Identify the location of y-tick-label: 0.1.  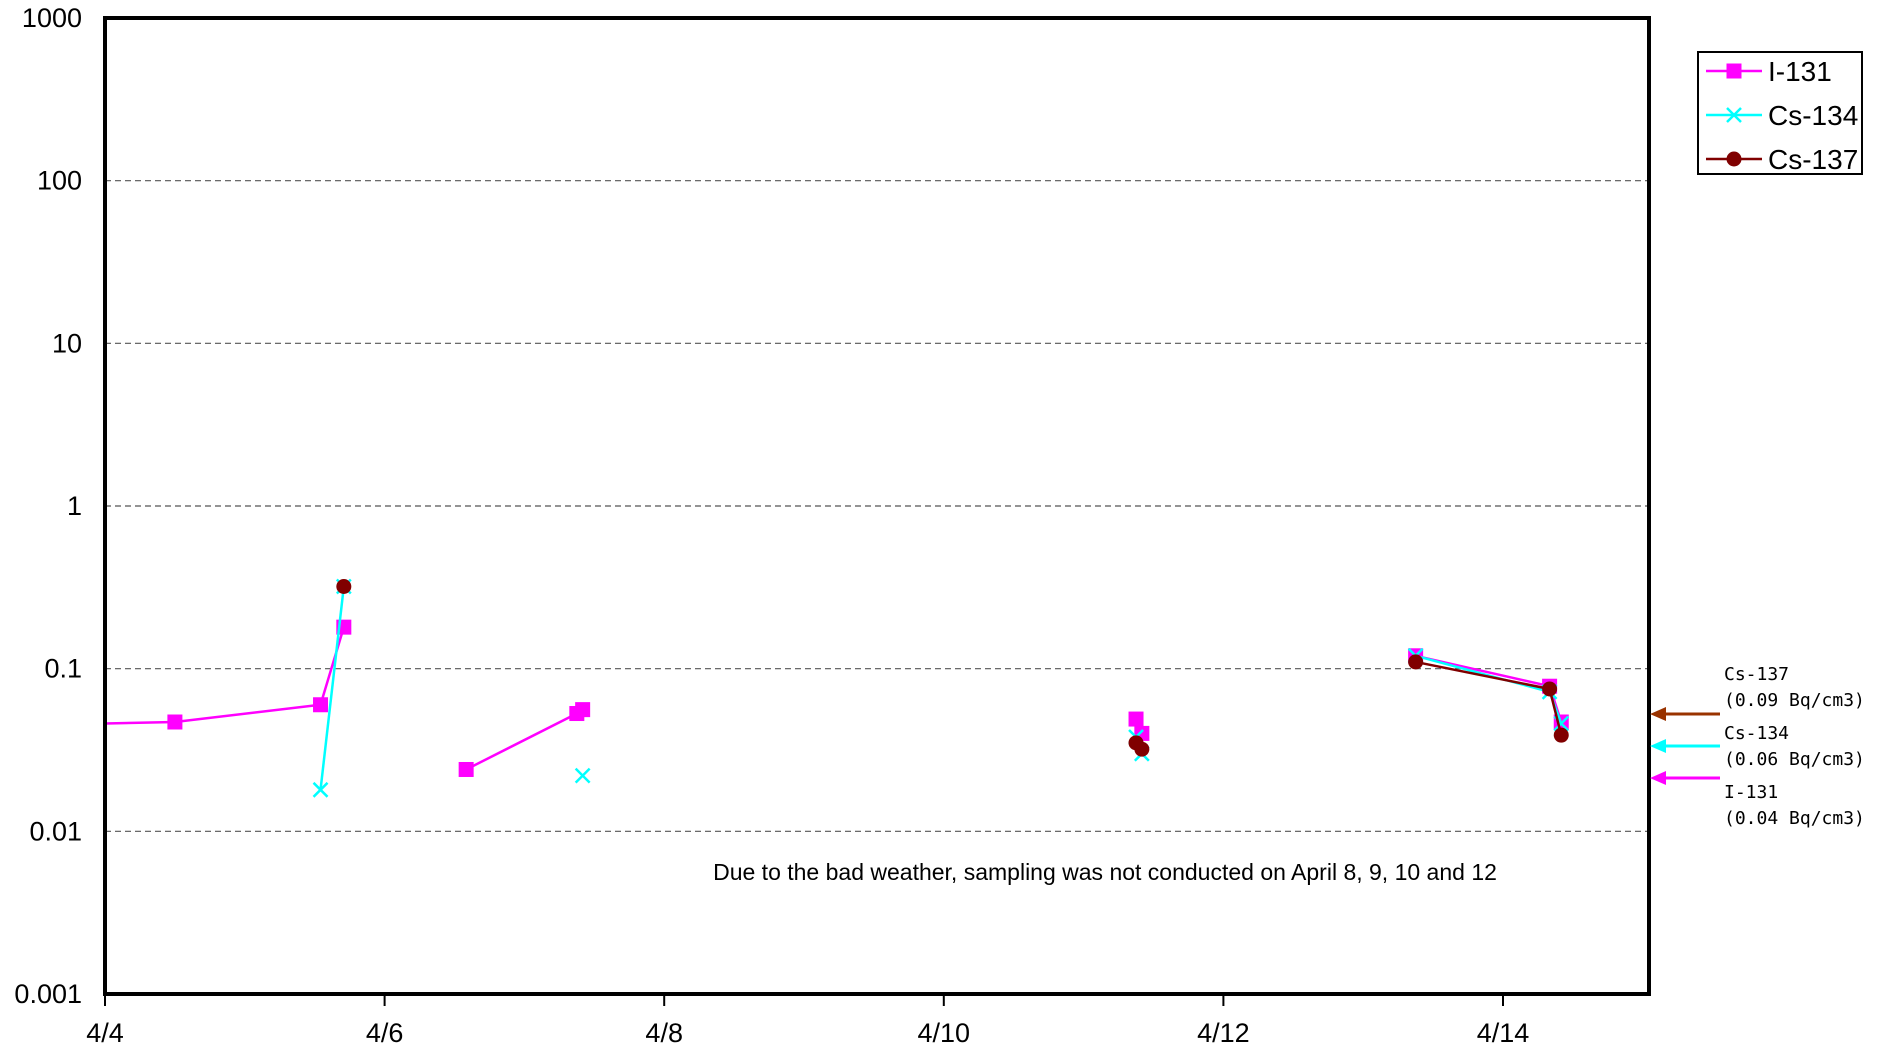
(63, 669).